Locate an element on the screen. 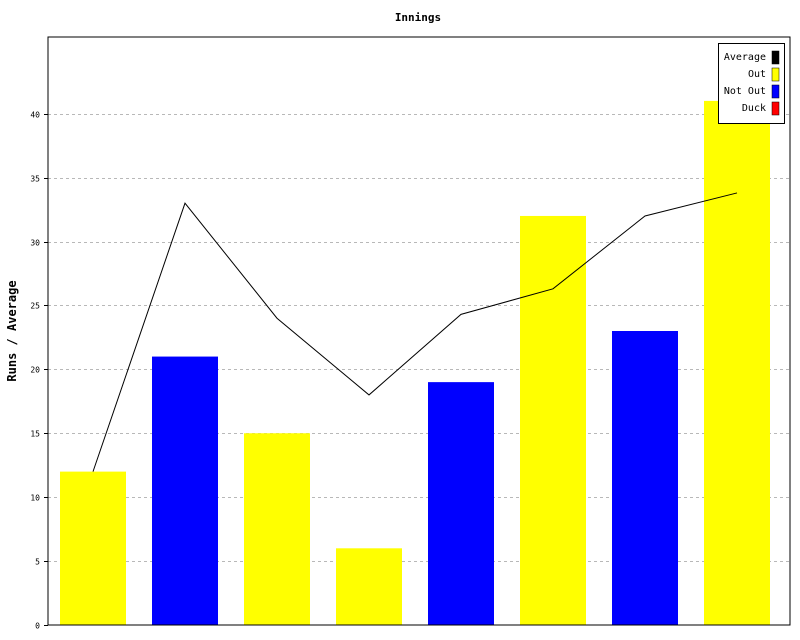  y-tick-label: 25 is located at coordinates (35, 306).